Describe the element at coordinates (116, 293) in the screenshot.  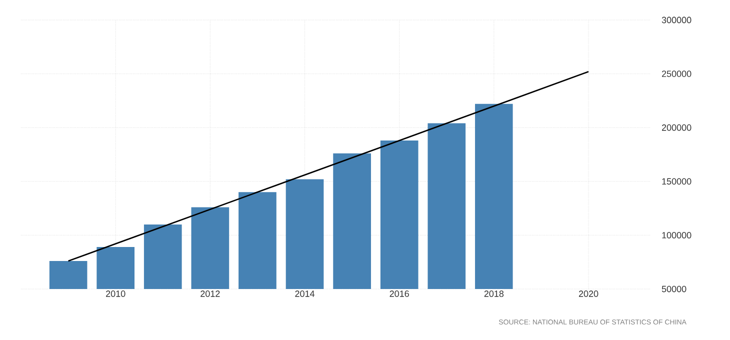
I see `x-tick-label: 2010` at that location.